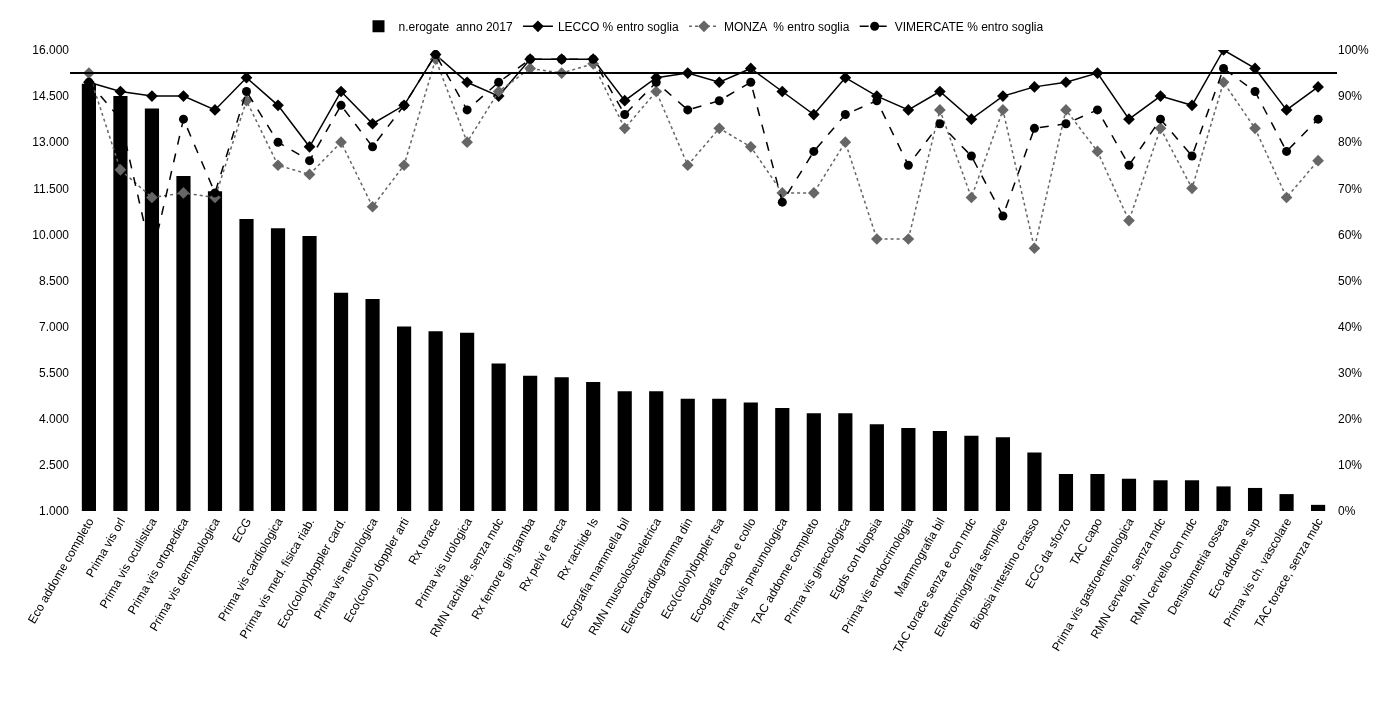 The height and width of the screenshot is (711, 1397). I want to click on y2-tick-label: 100%, so click(1354, 50).